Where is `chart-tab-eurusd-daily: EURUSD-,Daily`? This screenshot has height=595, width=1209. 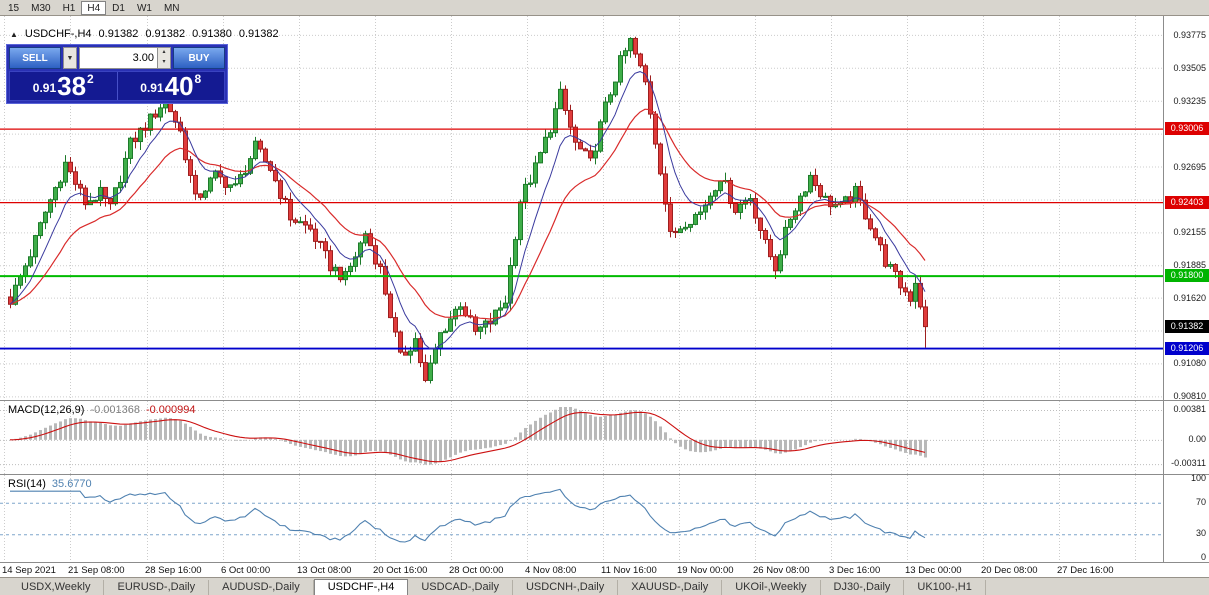
chart-tab-eurusd-daily: EURUSD-,Daily is located at coordinates (157, 587).